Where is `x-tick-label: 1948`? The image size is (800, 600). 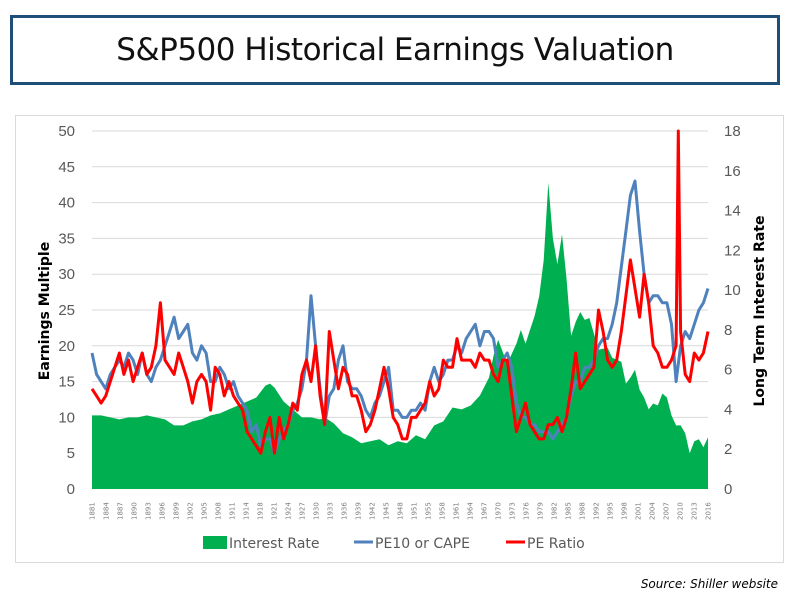 x-tick-label: 1948 is located at coordinates (401, 511).